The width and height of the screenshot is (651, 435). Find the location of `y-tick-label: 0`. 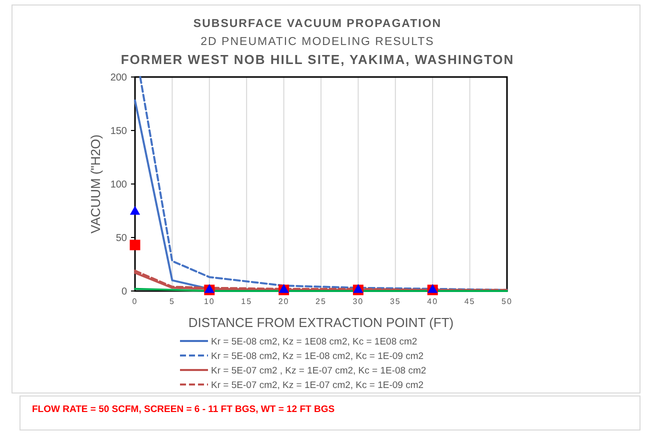

y-tick-label: 0 is located at coordinates (124, 292).